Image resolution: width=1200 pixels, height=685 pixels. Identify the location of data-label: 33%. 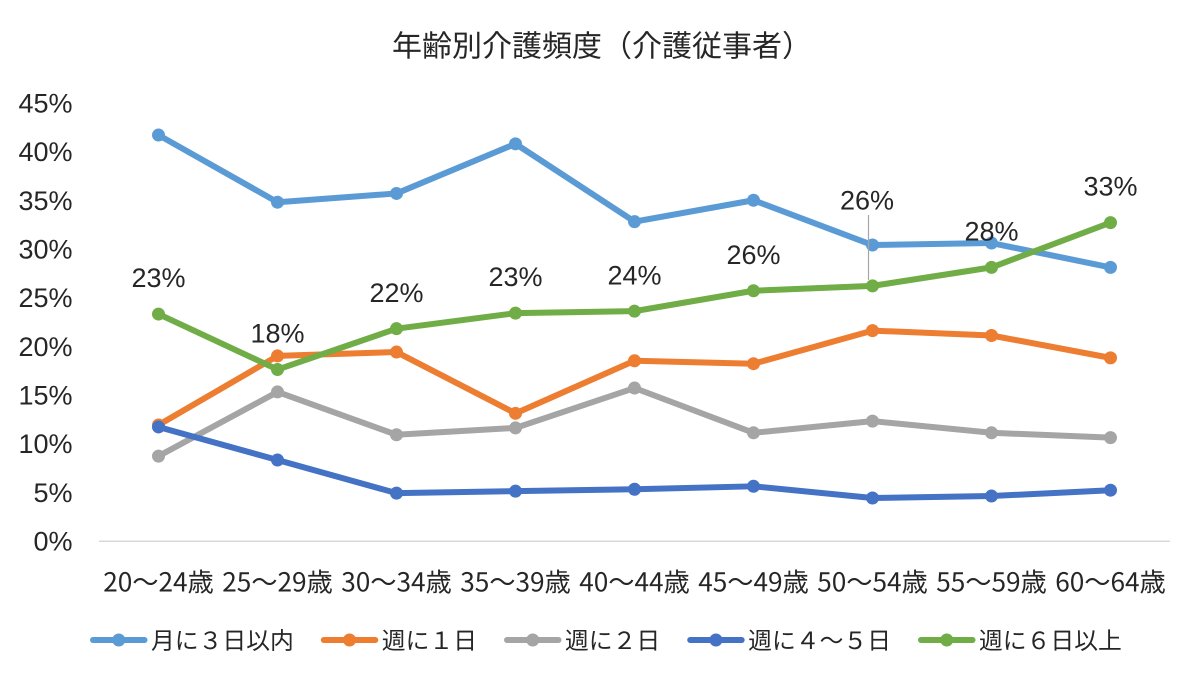
(1110, 187).